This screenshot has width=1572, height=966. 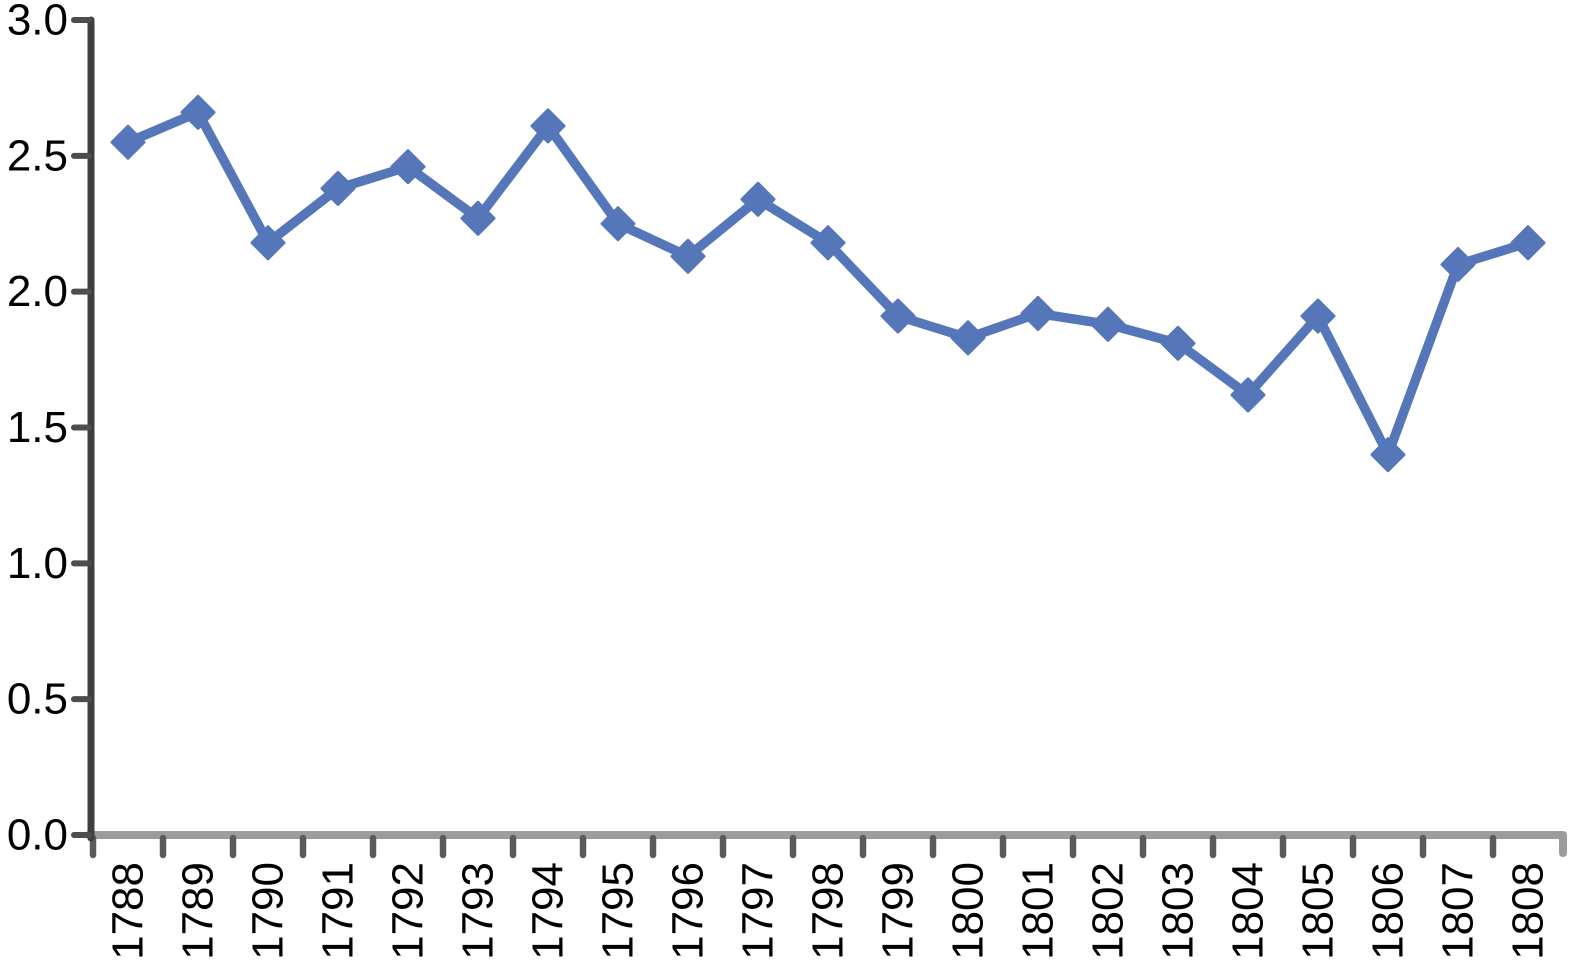 What do you see at coordinates (1458, 911) in the screenshot?
I see `x-tick-label: 1807` at bounding box center [1458, 911].